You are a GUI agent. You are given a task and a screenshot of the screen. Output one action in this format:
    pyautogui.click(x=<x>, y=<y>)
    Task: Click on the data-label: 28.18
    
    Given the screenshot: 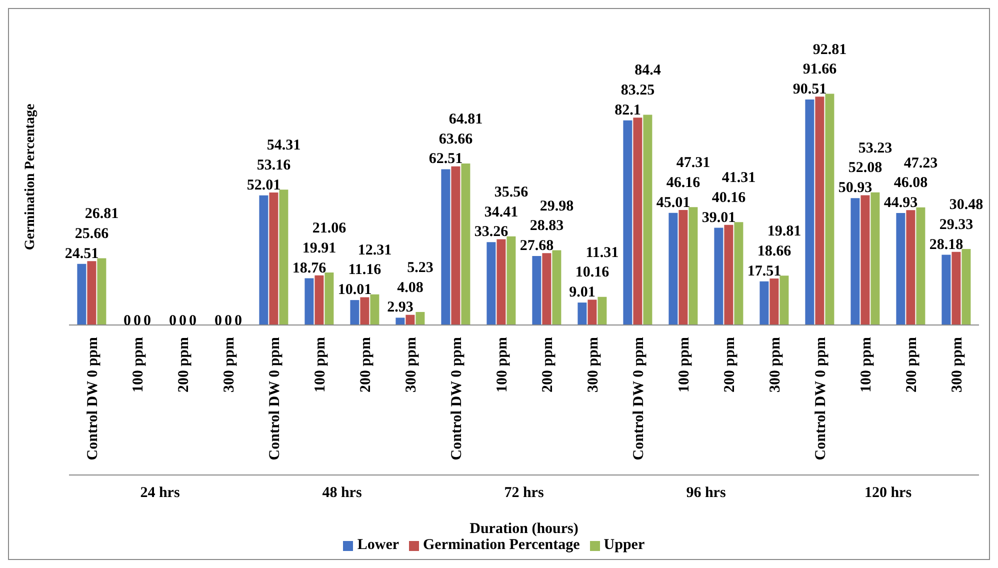 What is the action you would take?
    pyautogui.click(x=946, y=244)
    